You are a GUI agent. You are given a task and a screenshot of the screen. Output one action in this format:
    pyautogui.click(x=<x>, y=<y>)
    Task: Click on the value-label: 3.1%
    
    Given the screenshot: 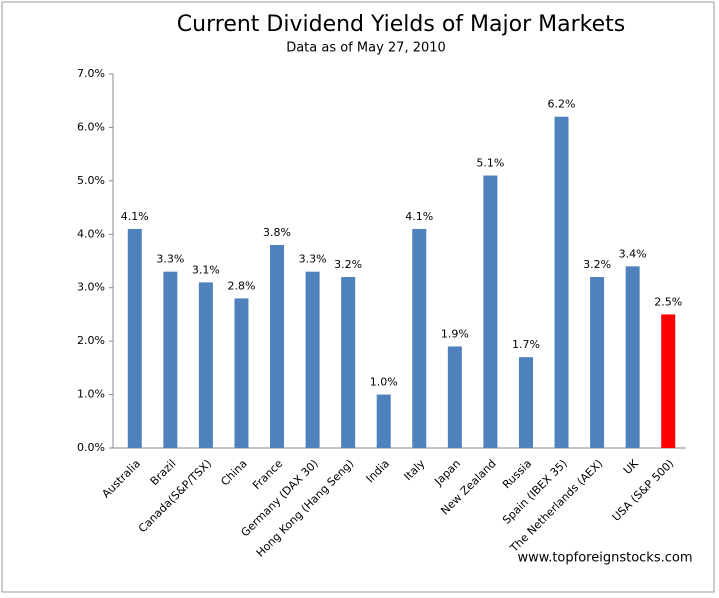 What is the action you would take?
    pyautogui.click(x=206, y=269)
    